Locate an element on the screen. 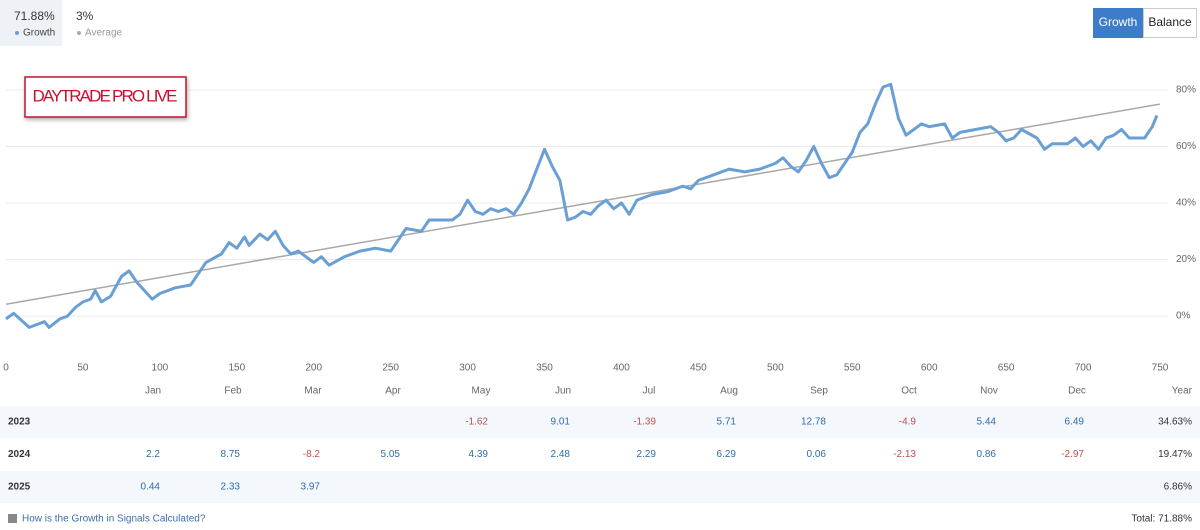 The width and height of the screenshot is (1200, 530). growth-button is located at coordinates (1118, 23).